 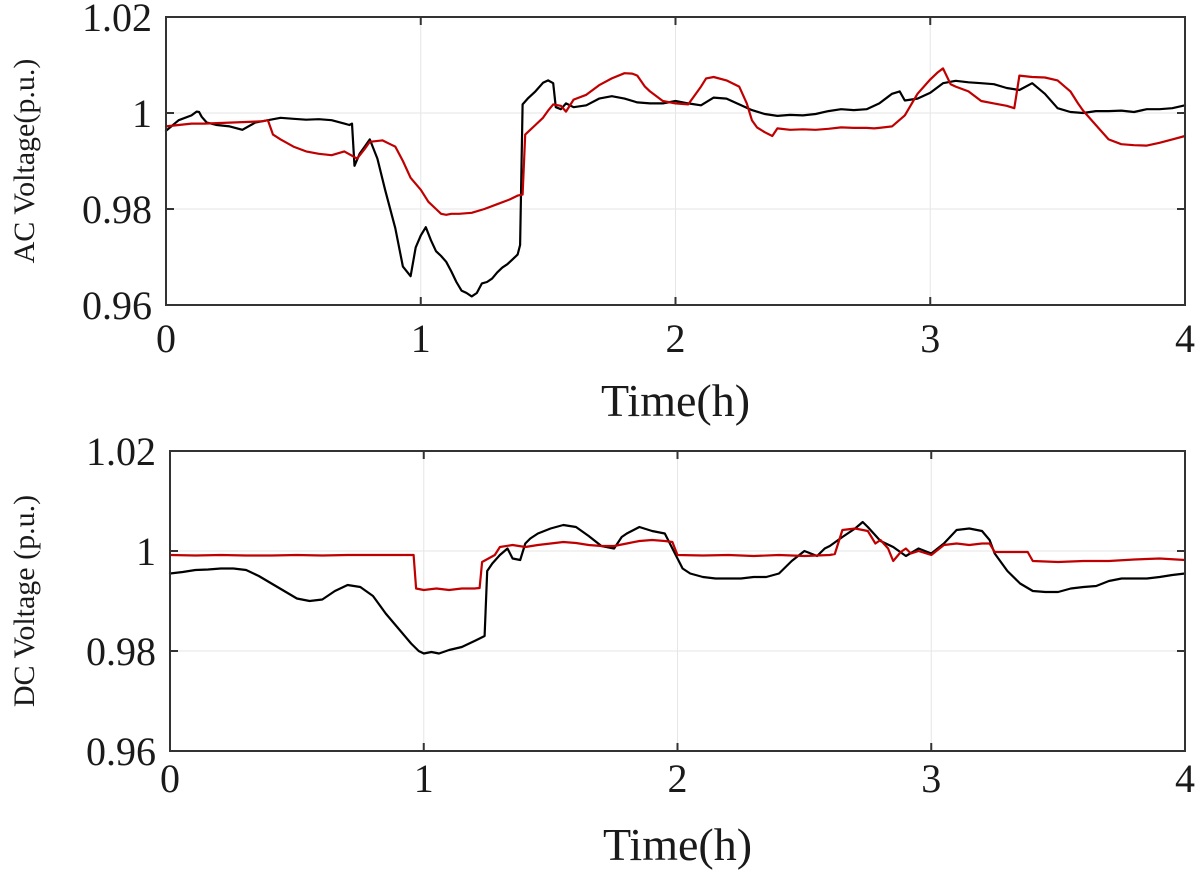 I want to click on y-axis-label: DC Voltage (p.u.), so click(x=24, y=601).